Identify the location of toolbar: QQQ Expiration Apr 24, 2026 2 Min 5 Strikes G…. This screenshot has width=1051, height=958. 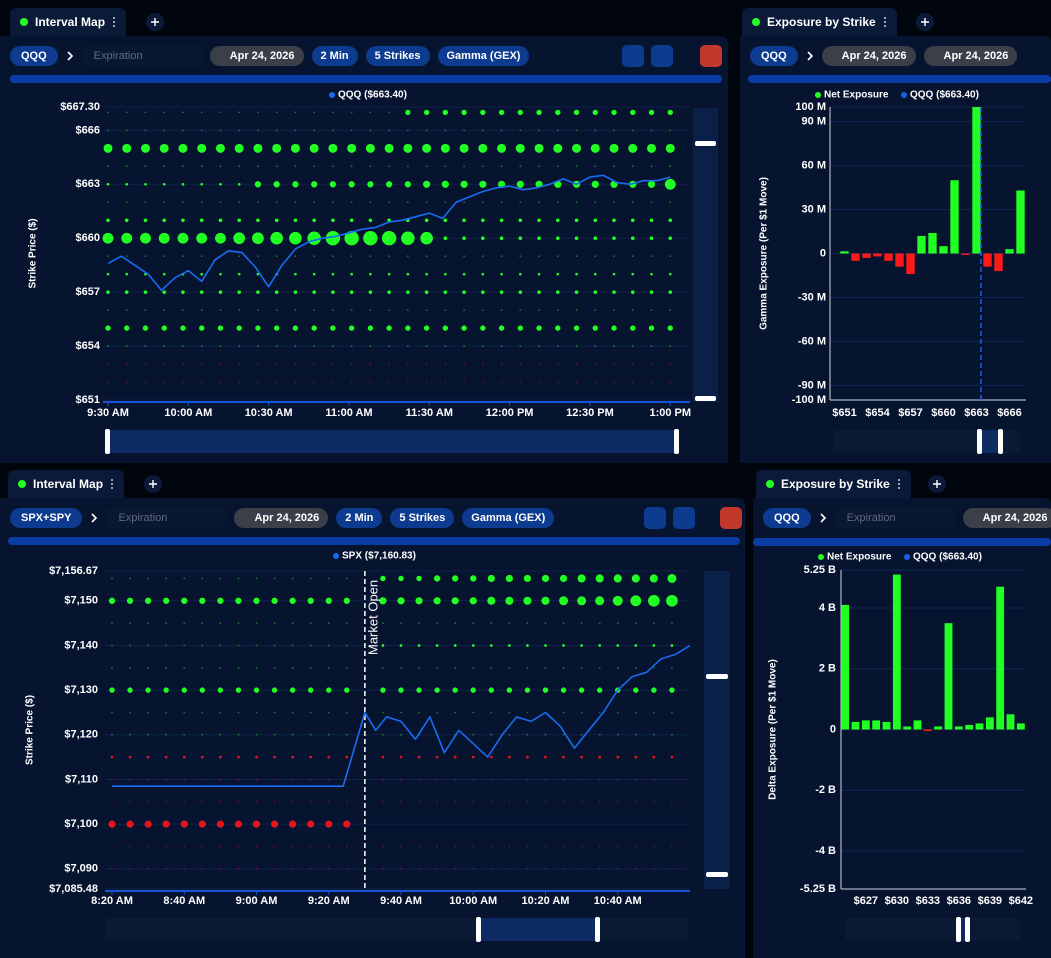
(270, 56).